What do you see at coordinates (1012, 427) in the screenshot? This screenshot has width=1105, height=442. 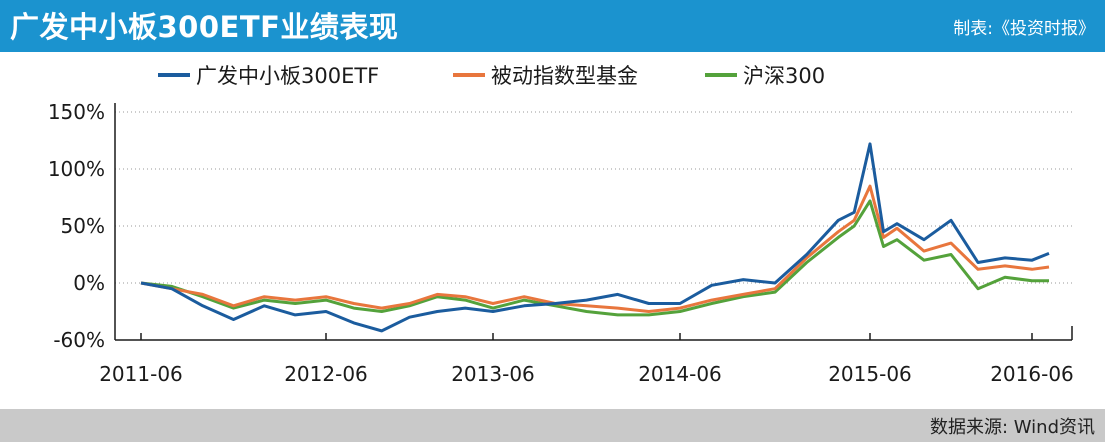 I see `data-source: 数据来源: Wind资讯` at bounding box center [1012, 427].